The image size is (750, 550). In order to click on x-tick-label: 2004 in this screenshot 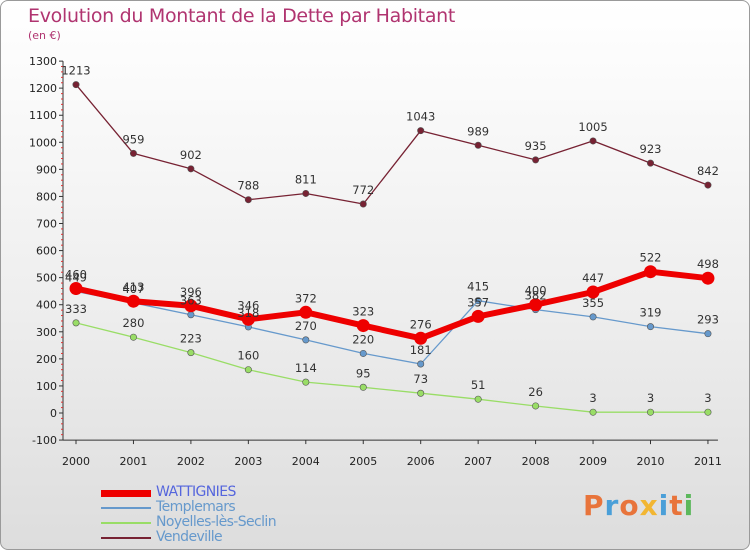, I will do `click(306, 461)`.